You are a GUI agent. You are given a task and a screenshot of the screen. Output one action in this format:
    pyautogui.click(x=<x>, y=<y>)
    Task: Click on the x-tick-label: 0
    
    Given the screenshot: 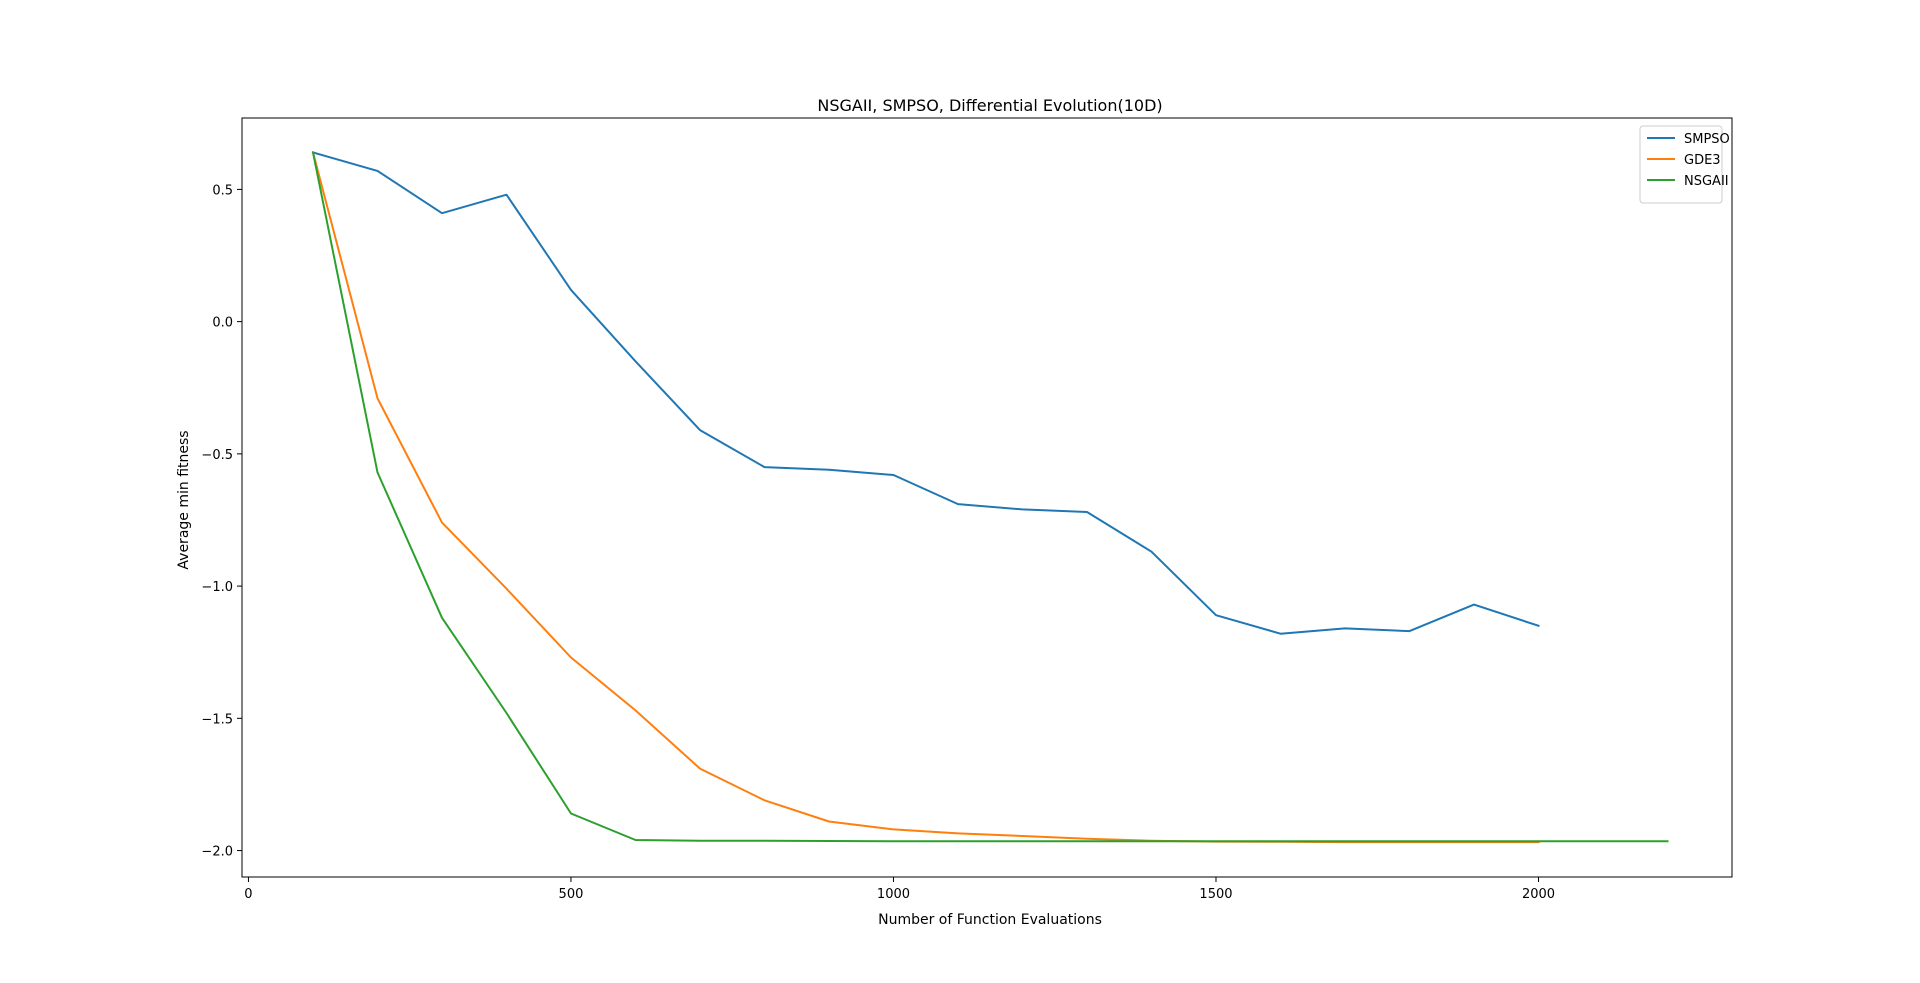 What is the action you would take?
    pyautogui.click(x=248, y=894)
    